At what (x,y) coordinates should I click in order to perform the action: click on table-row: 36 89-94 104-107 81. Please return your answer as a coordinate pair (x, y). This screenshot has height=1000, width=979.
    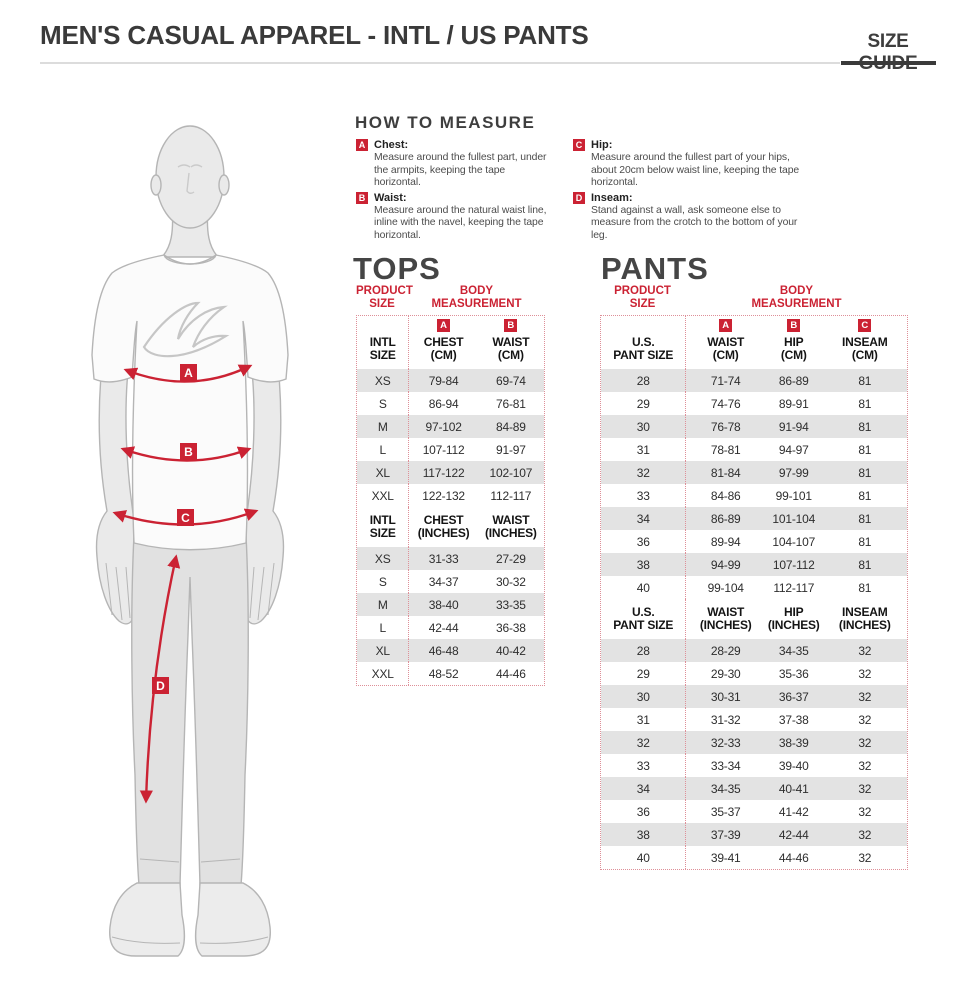
    Looking at the image, I should click on (754, 541).